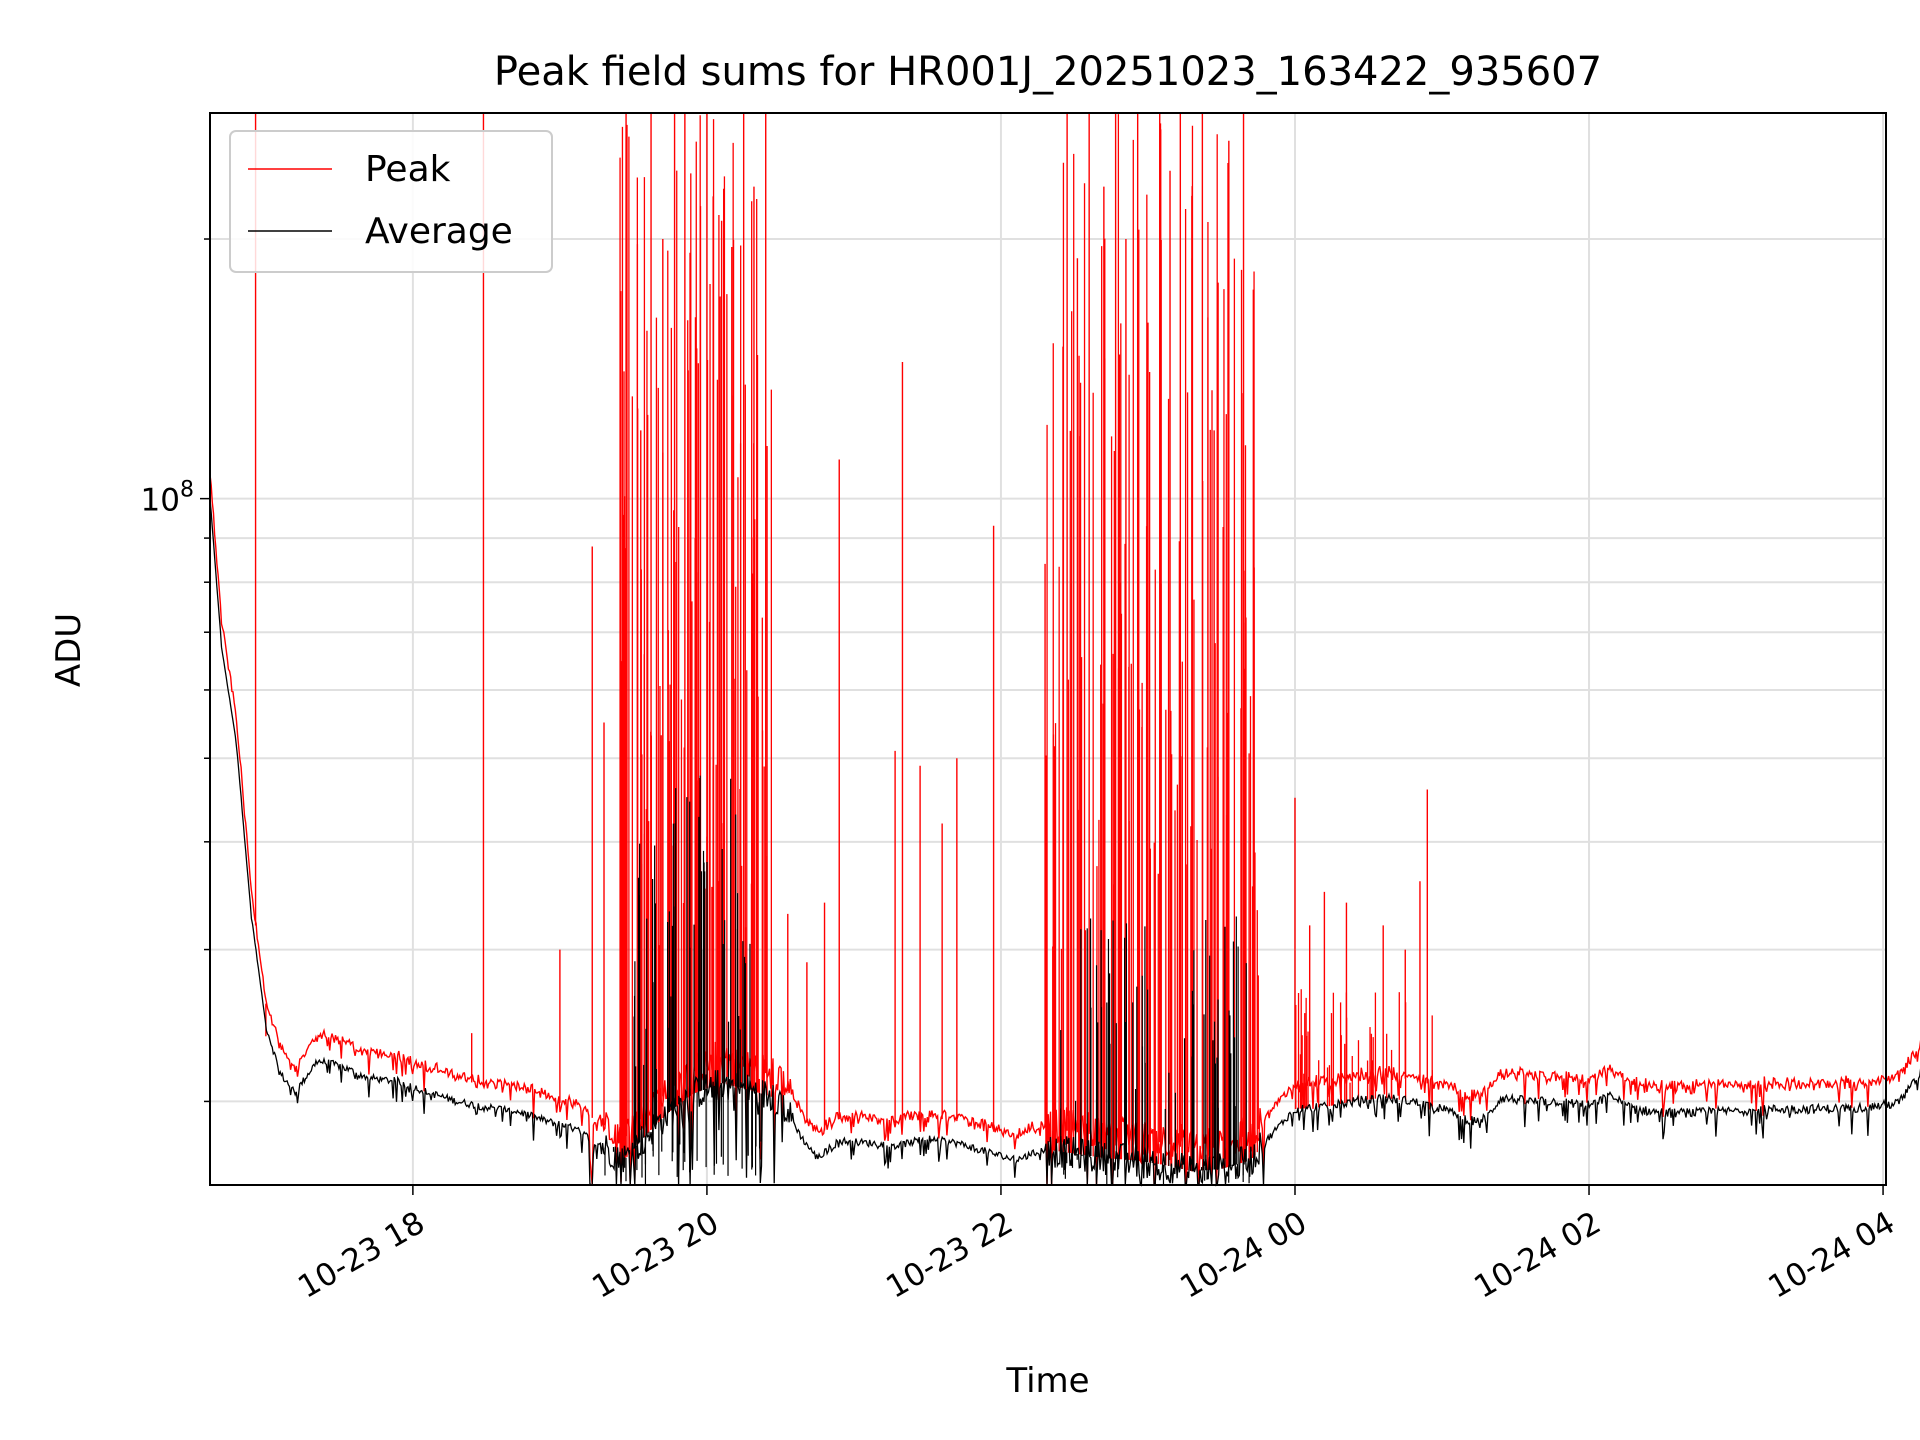 This screenshot has height=1440, width=1920. I want to click on legend-box, so click(391, 201).